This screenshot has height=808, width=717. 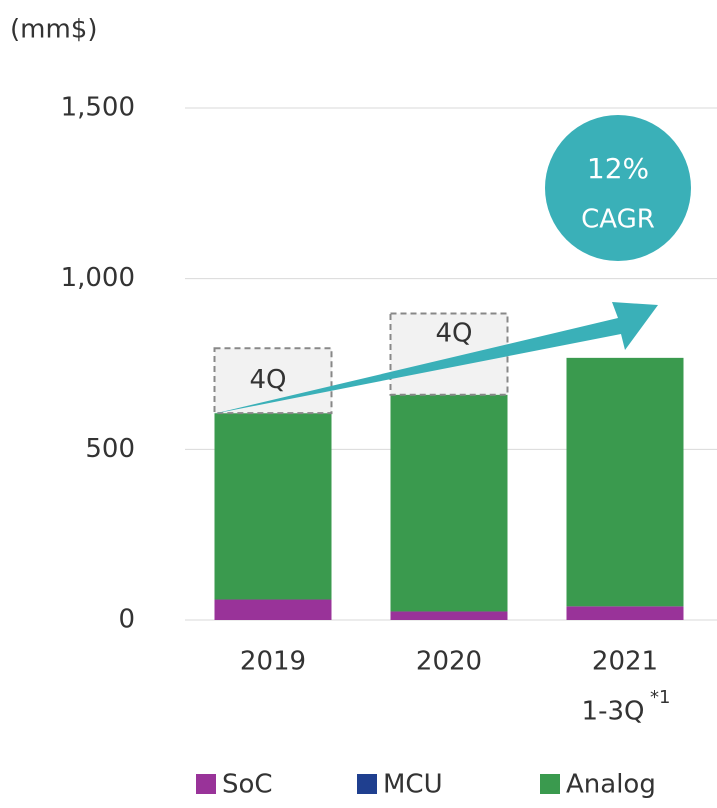 What do you see at coordinates (98, 108) in the screenshot?
I see `y-tick-label: 1,500` at bounding box center [98, 108].